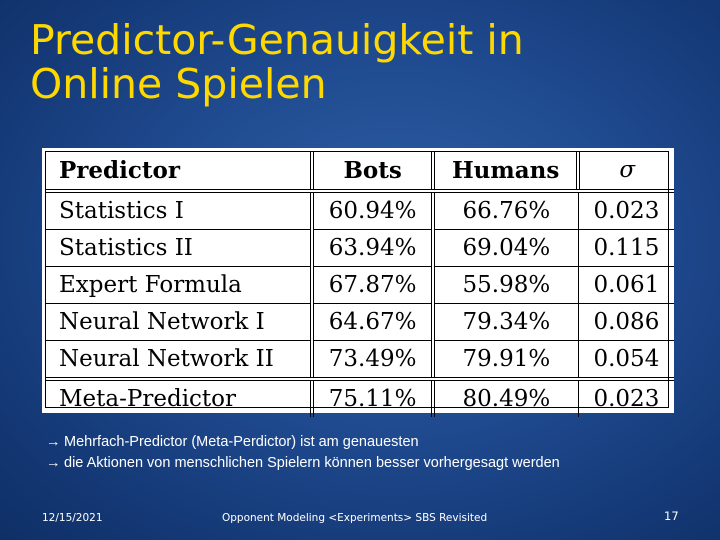 Image resolution: width=720 pixels, height=540 pixels. What do you see at coordinates (671, 516) in the screenshot?
I see `slide-number: 17` at bounding box center [671, 516].